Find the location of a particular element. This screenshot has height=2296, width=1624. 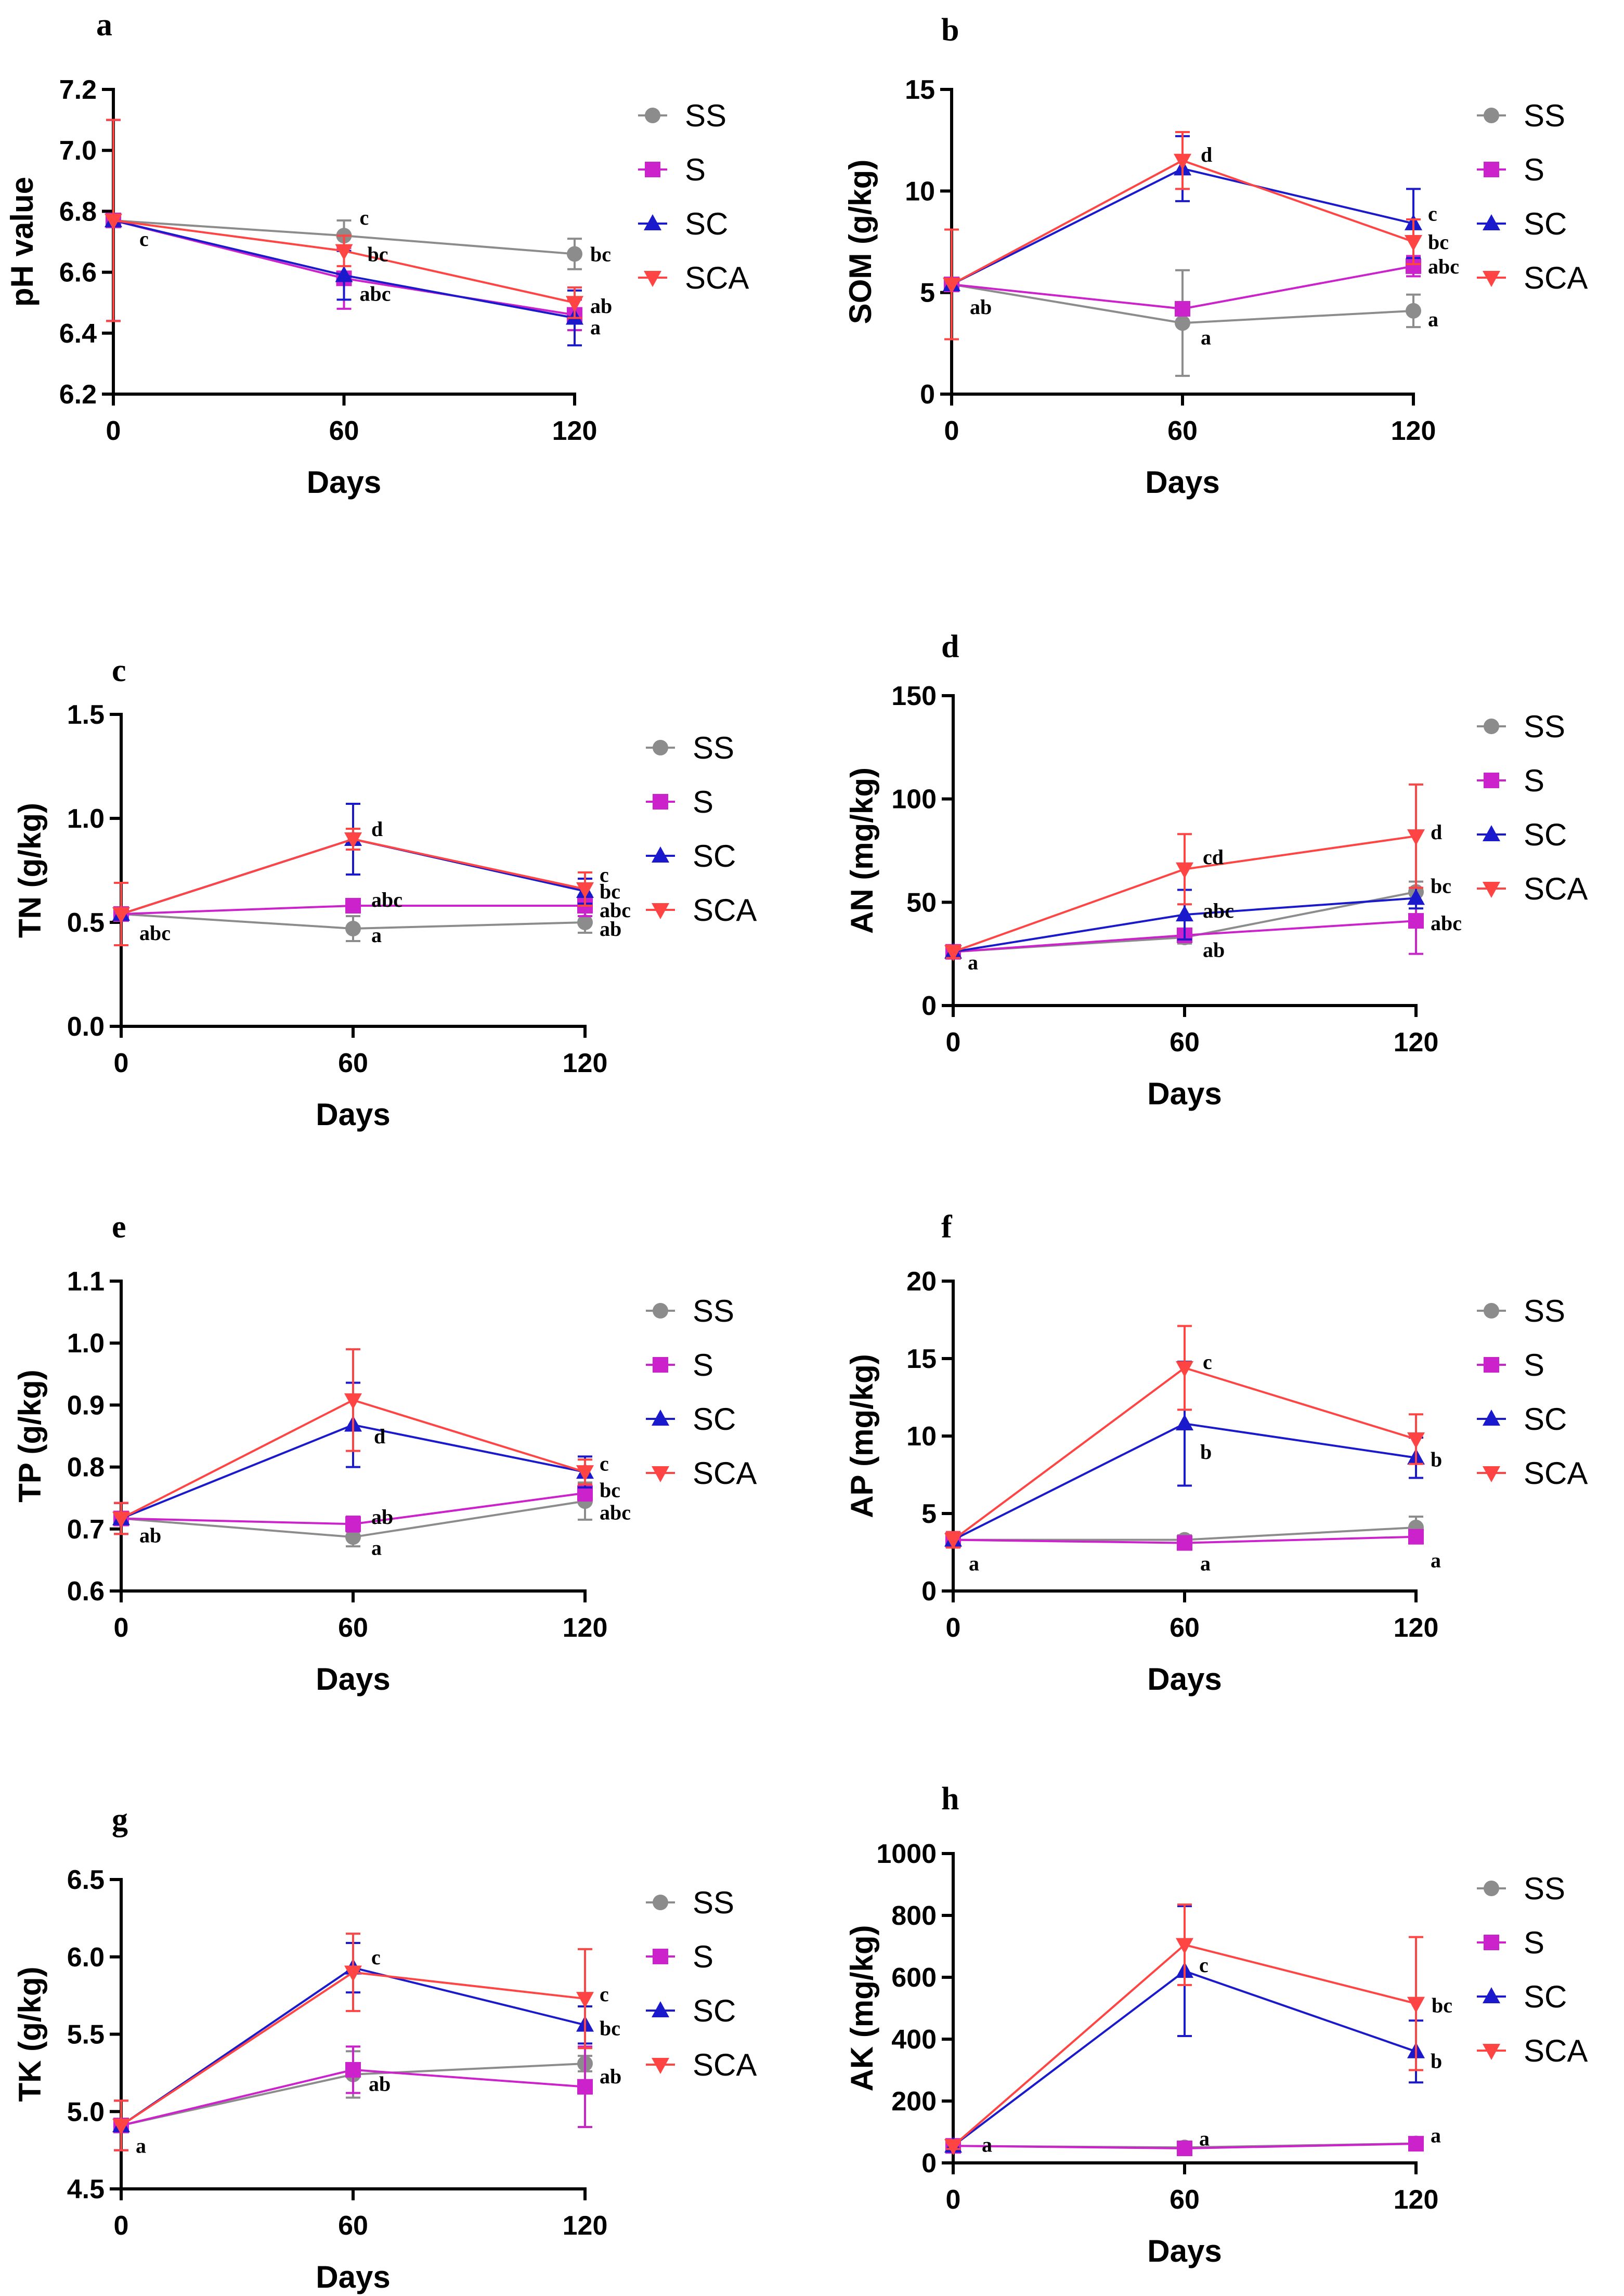

y-tick-label: 6.0 is located at coordinates (86, 1957).